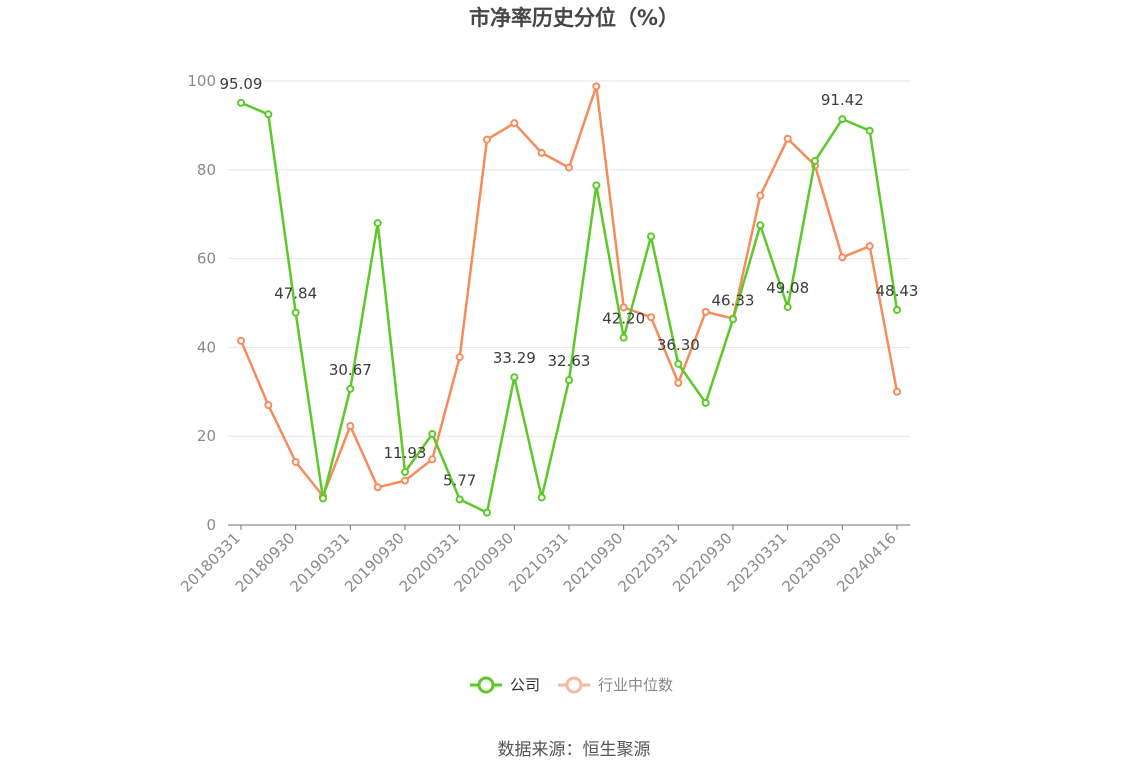 Image resolution: width=1148 pixels, height=776 pixels. What do you see at coordinates (574, 750) in the screenshot?
I see `data-source-note: 数据来源：恒生聚源` at bounding box center [574, 750].